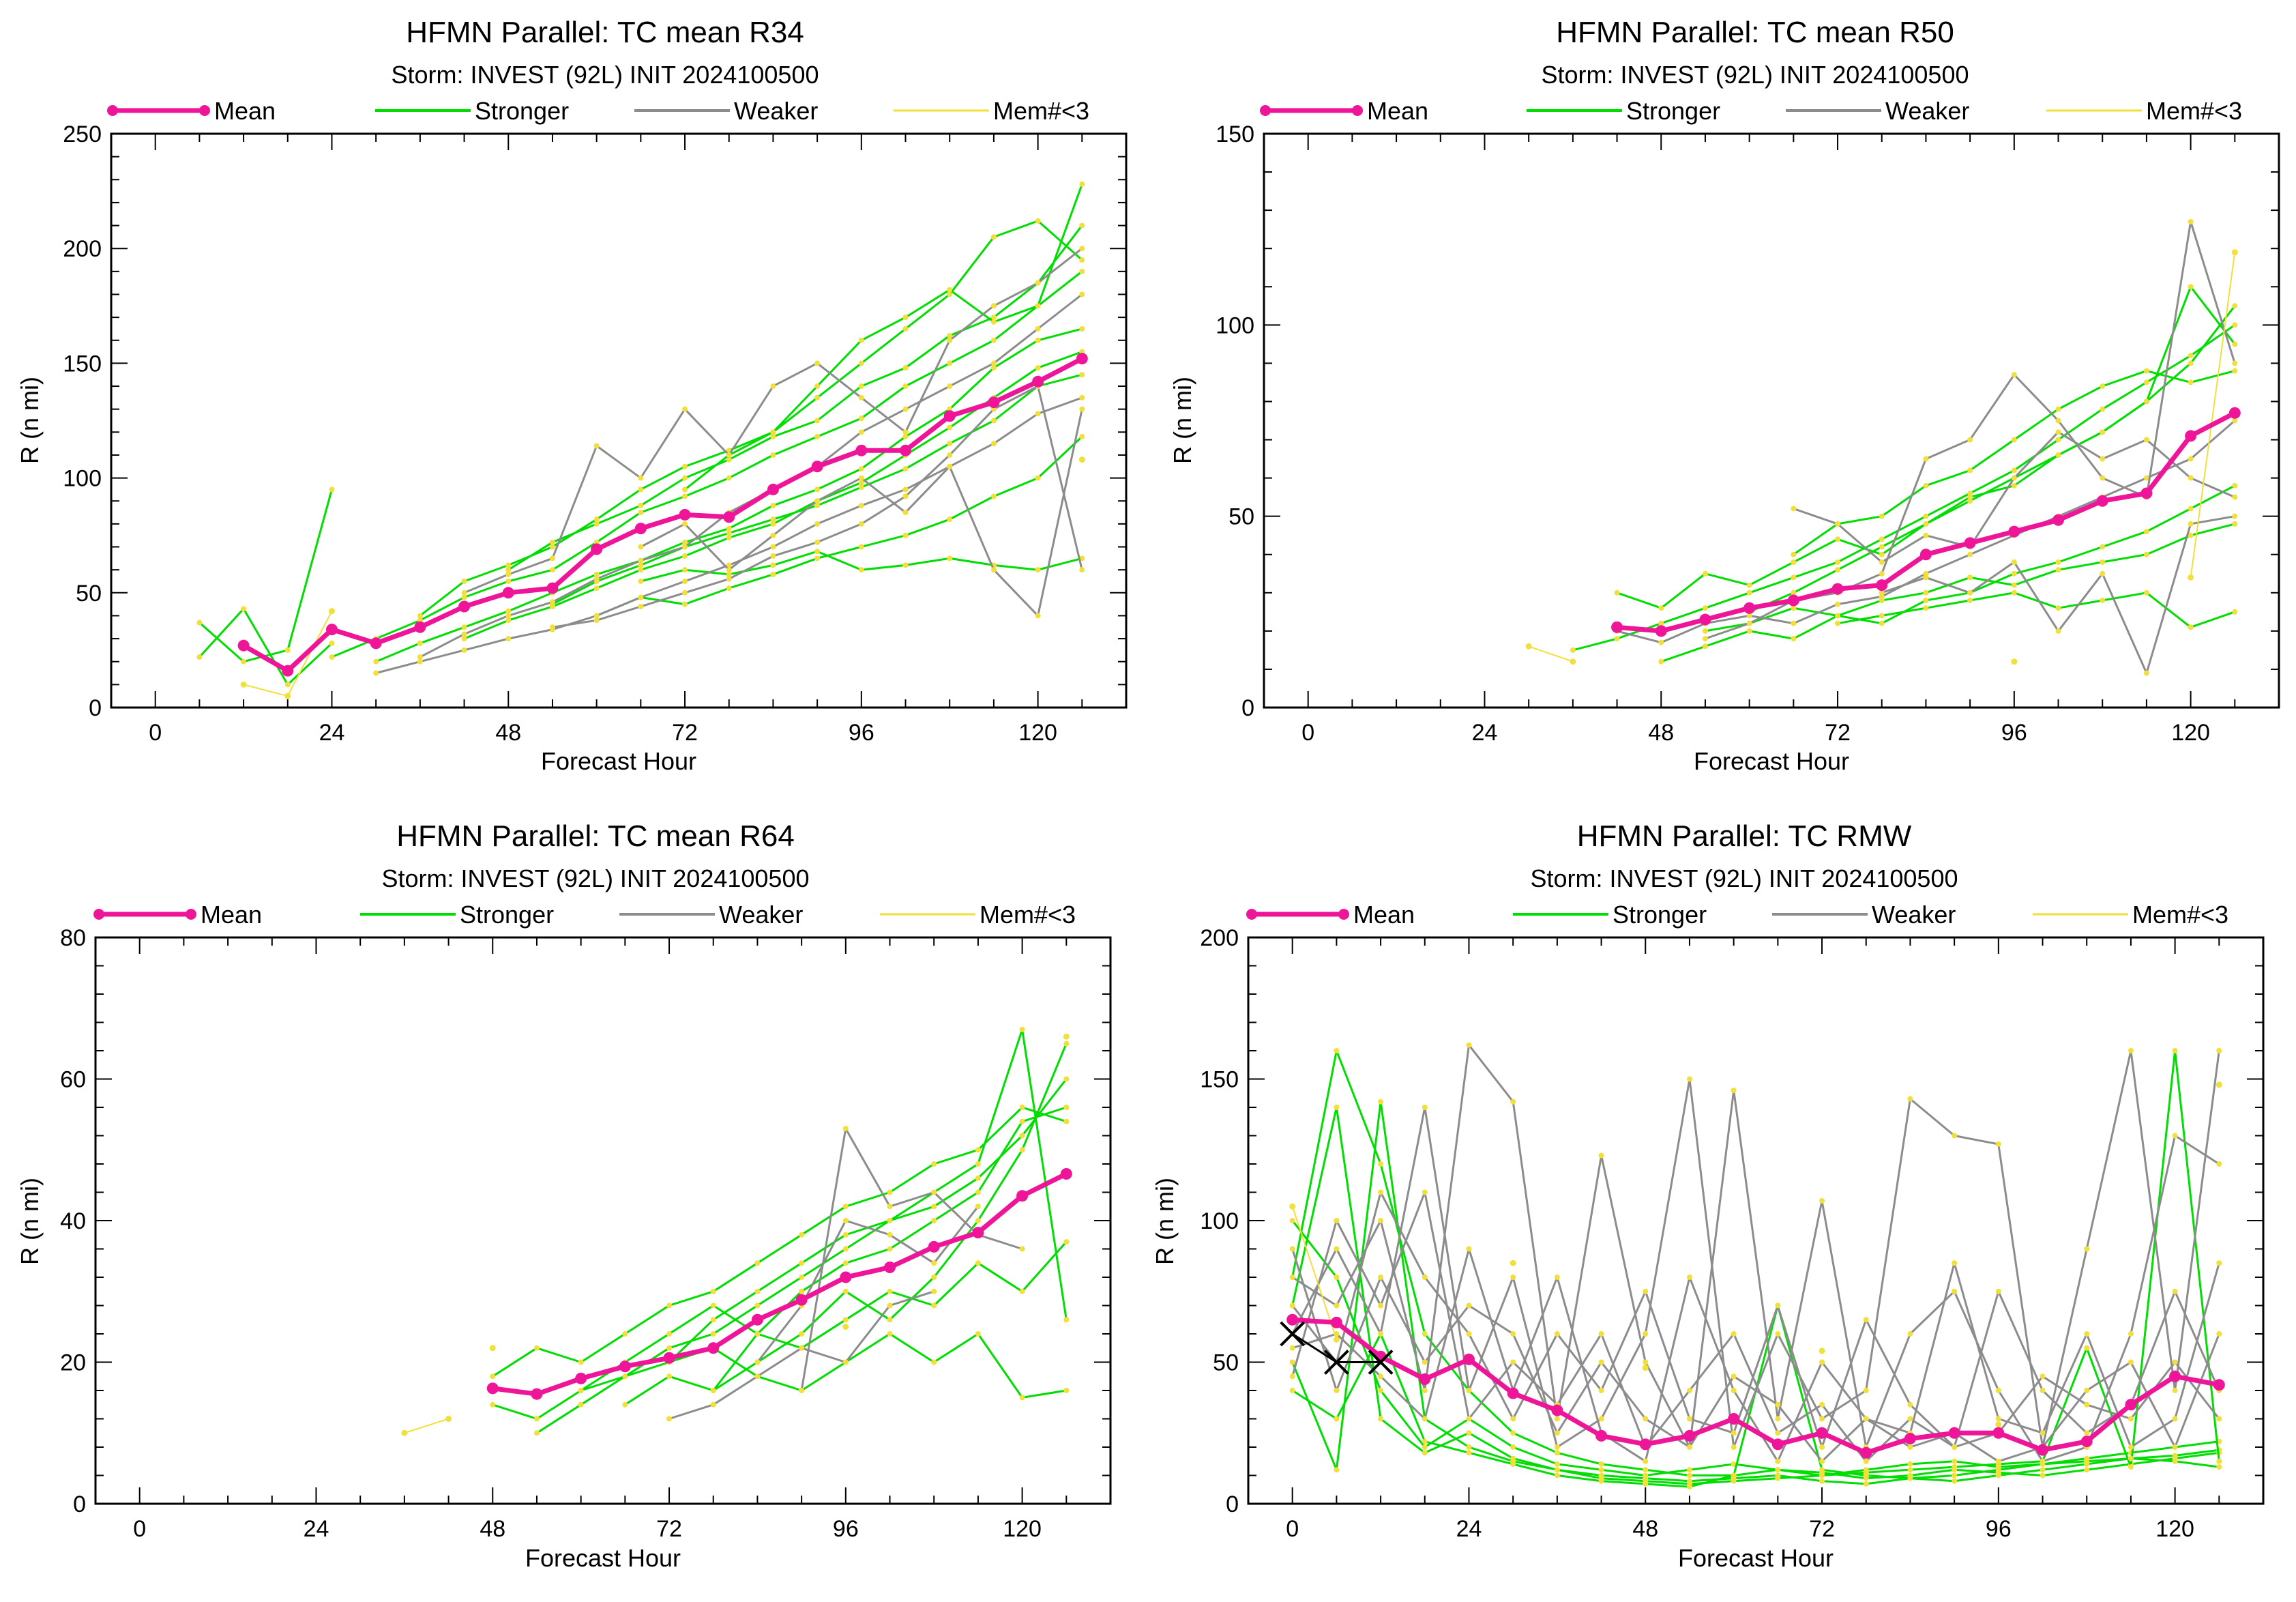  I want to click on legend-label-stronger: Stronger, so click(1673, 111).